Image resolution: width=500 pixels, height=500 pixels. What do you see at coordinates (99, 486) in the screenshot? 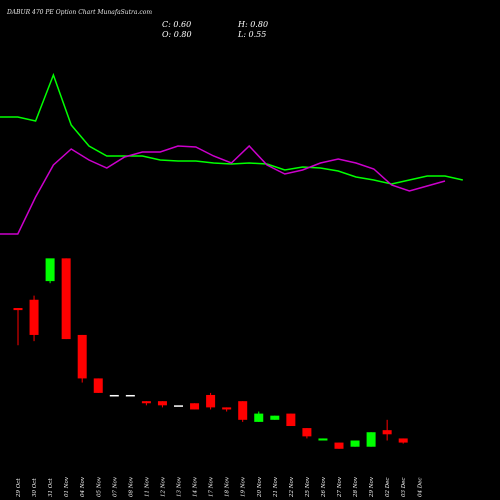
I see `x-tick-label: 05 Nov` at bounding box center [99, 486].